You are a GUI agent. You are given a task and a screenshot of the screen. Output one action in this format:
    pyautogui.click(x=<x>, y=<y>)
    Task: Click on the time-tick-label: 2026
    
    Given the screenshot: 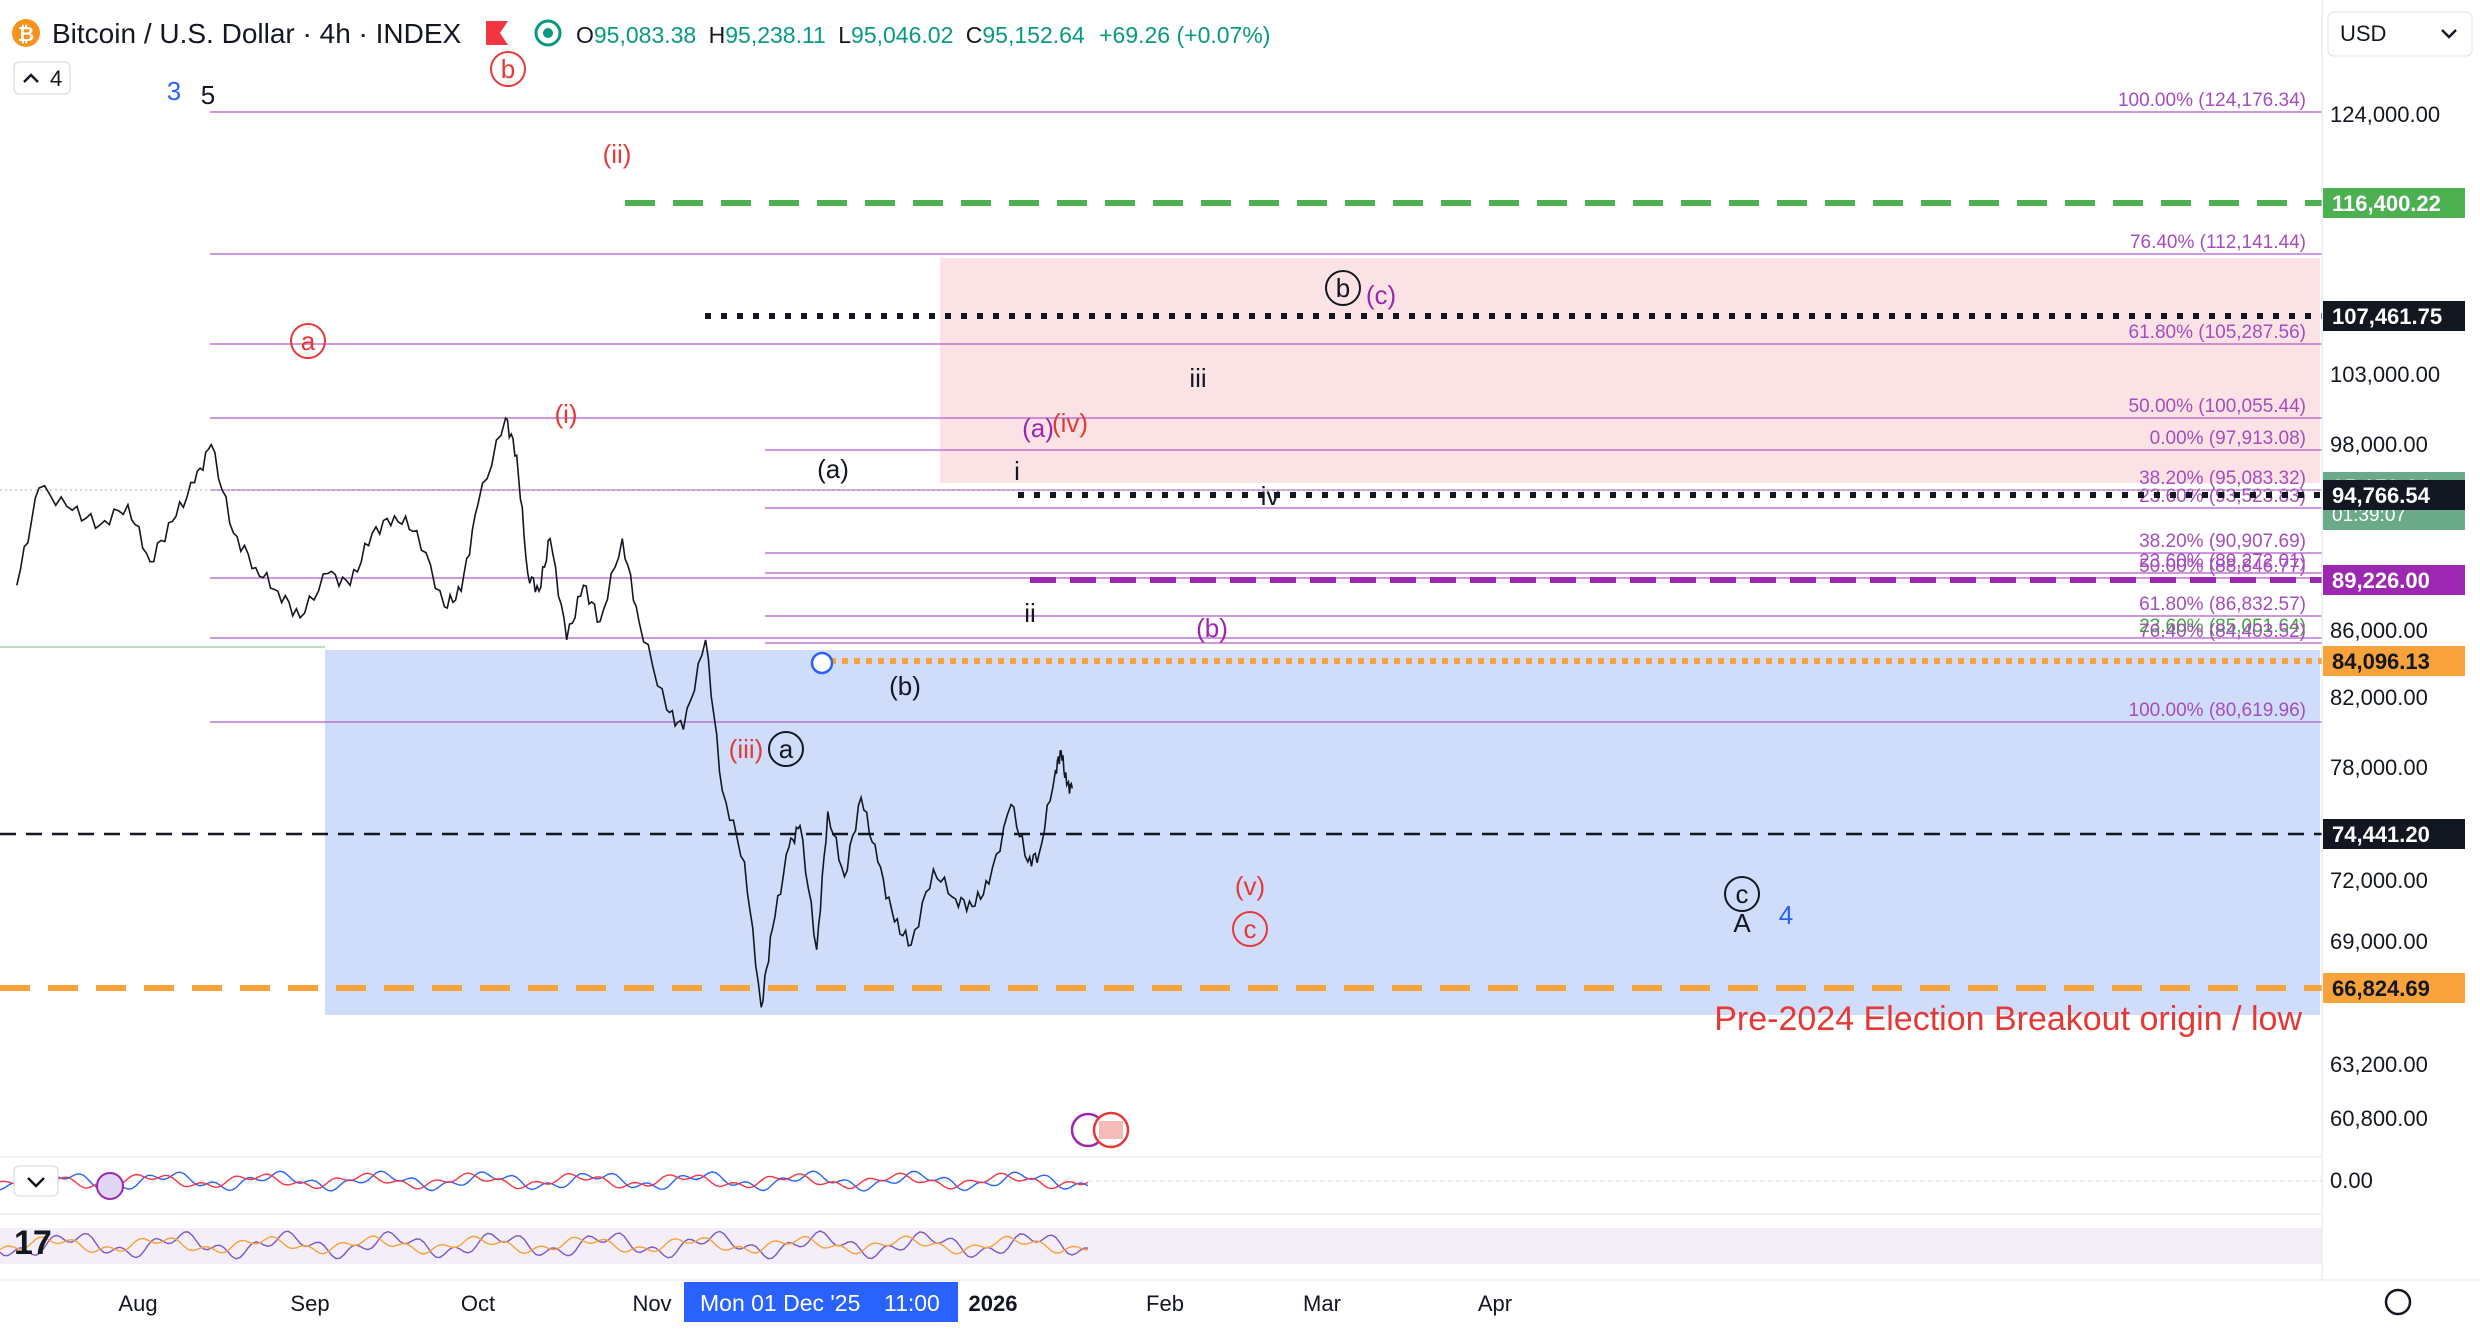 What is the action you would take?
    pyautogui.click(x=993, y=1303)
    